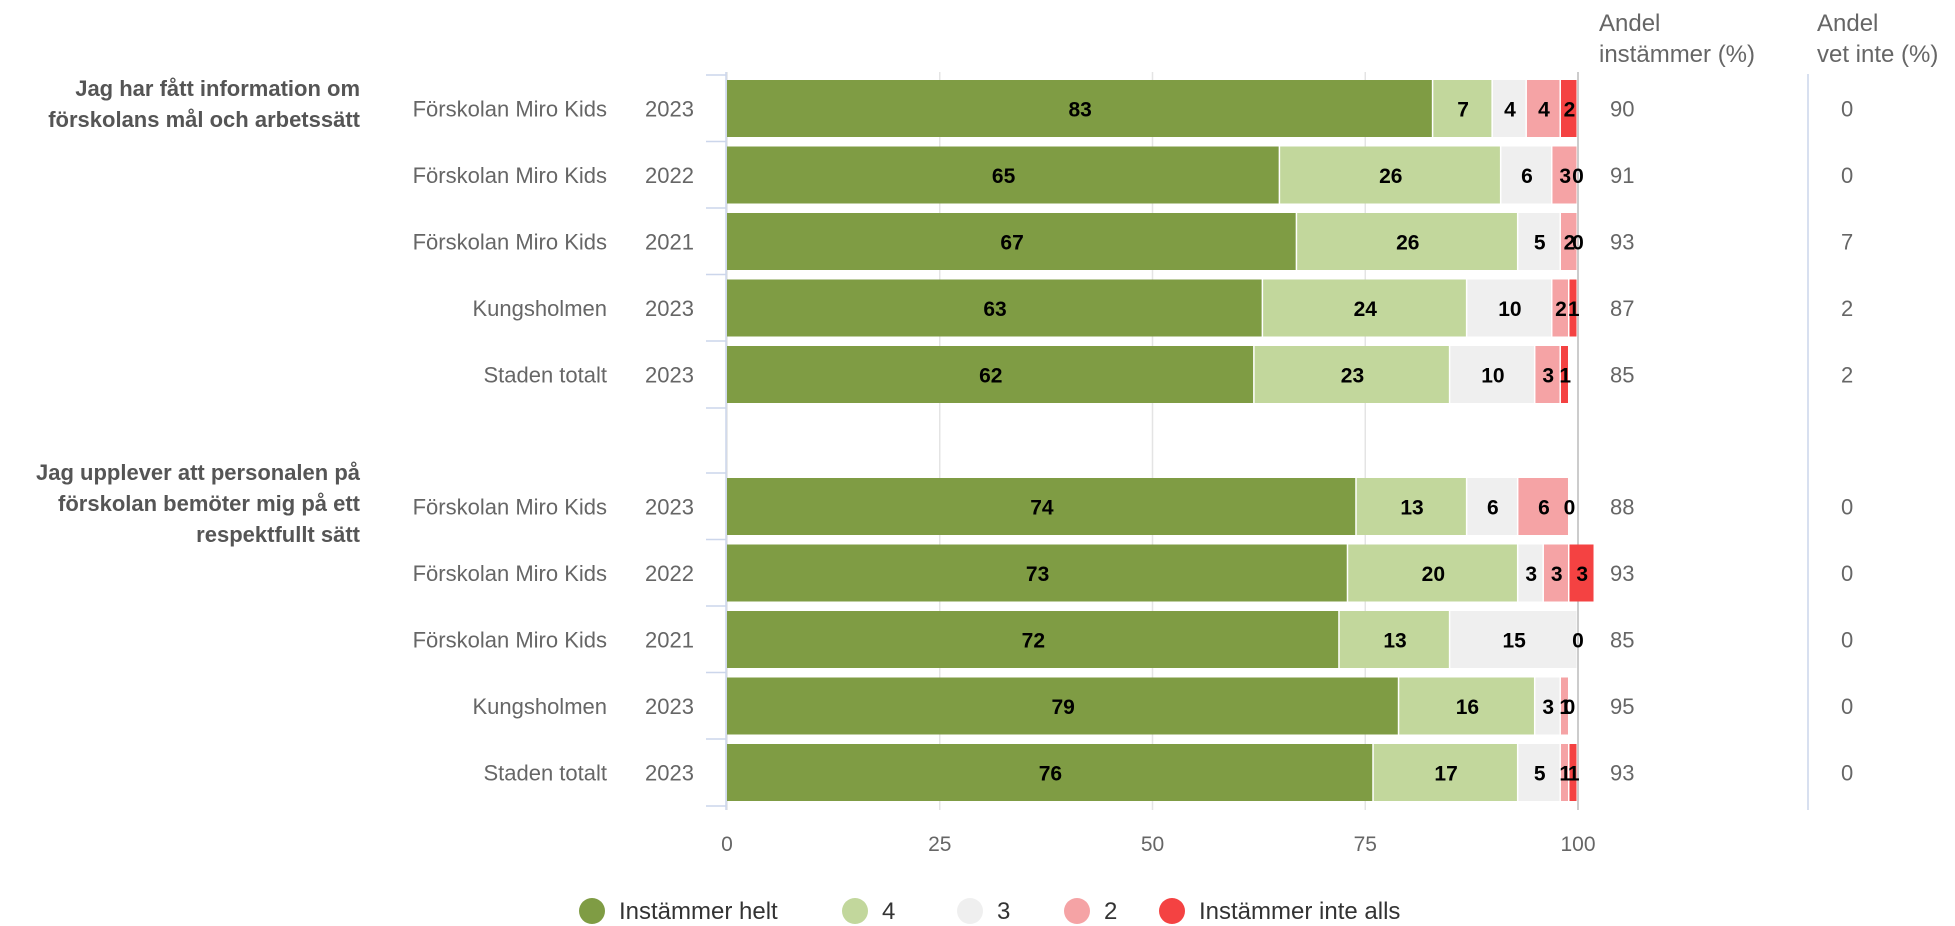 The width and height of the screenshot is (1955, 926). I want to click on data-label: 7, so click(1463, 110).